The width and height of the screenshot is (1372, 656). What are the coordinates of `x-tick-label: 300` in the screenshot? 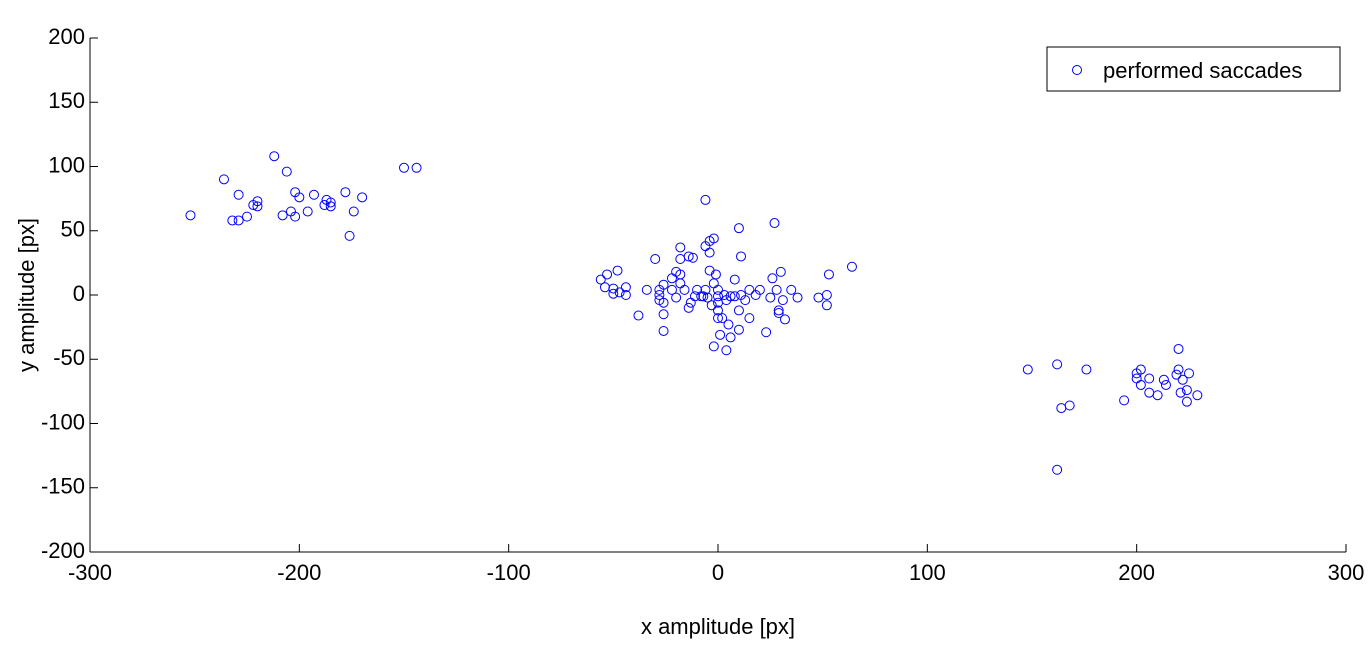 It's located at (1346, 572).